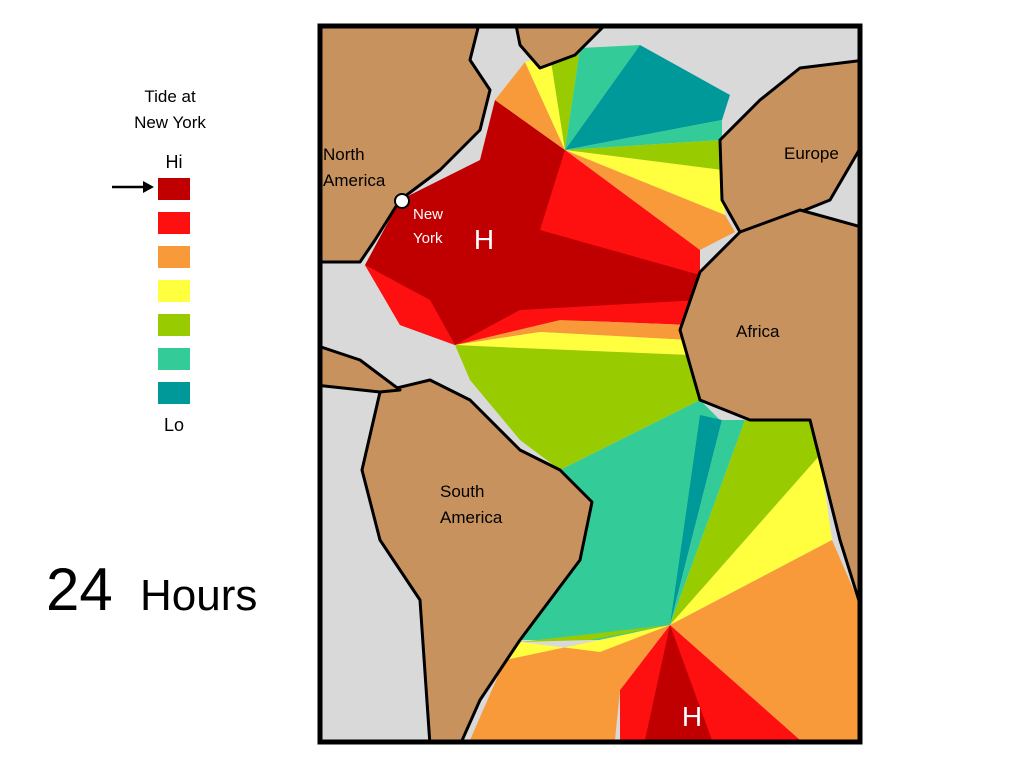 The image size is (1024, 773). I want to click on map-label: Africa, so click(758, 331).